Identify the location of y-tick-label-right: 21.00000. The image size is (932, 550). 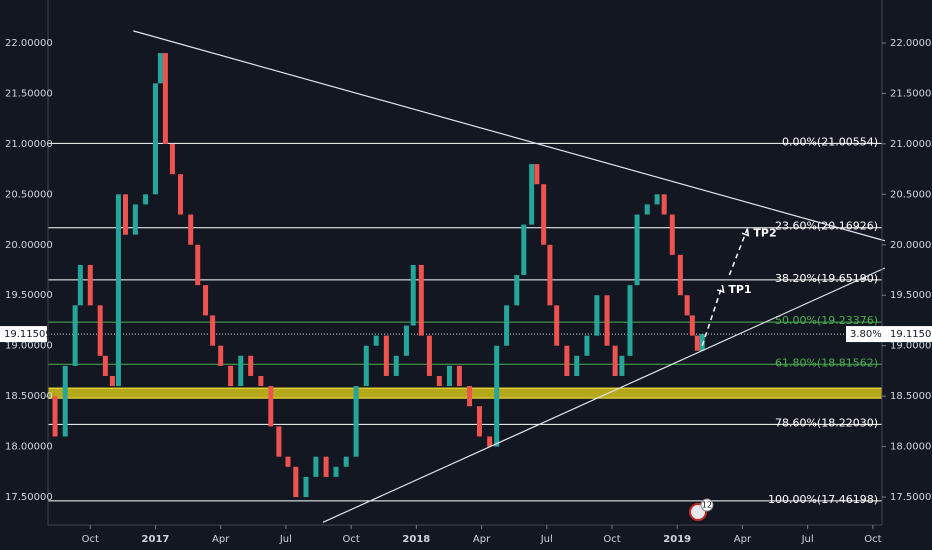
(911, 144).